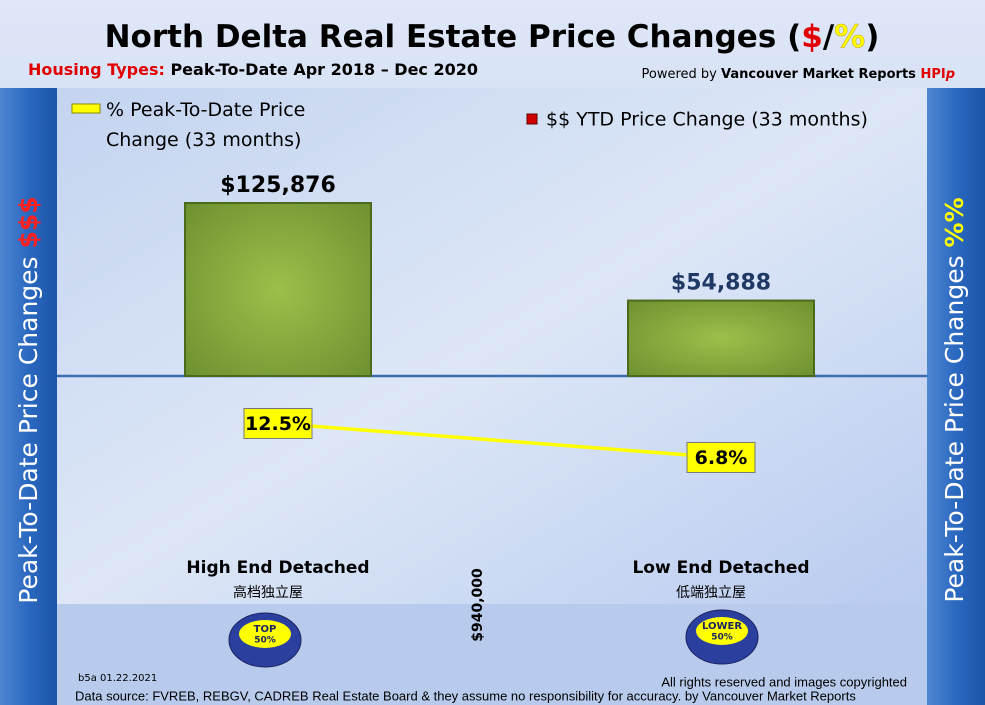 This screenshot has width=985, height=705. I want to click on right-panel, so click(956, 396).